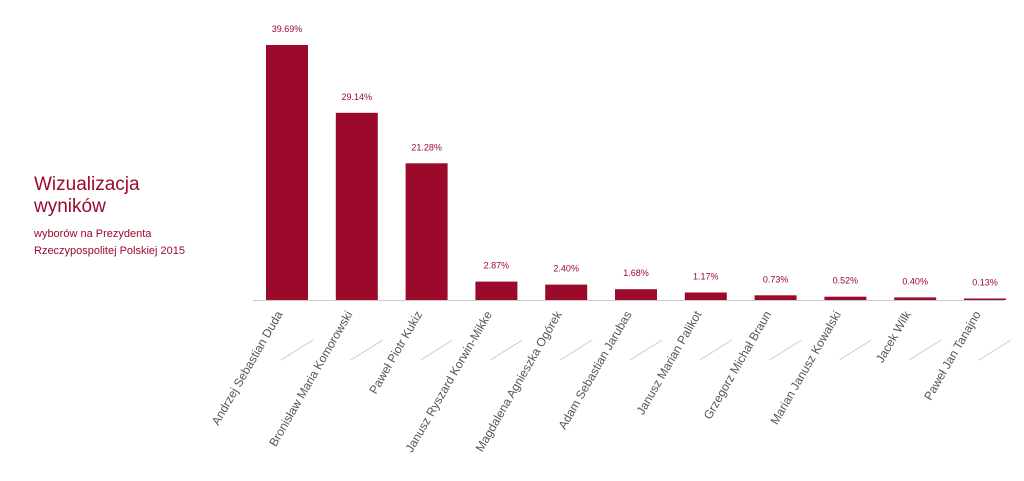 This screenshot has height=481, width=1024. Describe the element at coordinates (636, 273) in the screenshot. I see `data-label: 1.68%` at that location.